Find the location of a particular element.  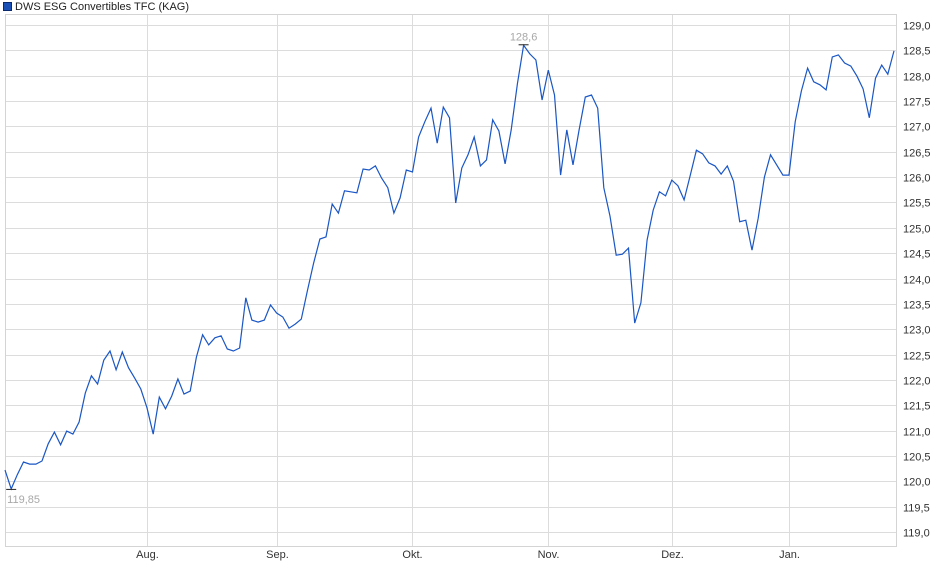

y-tick-label: 124,5 is located at coordinates (917, 255).